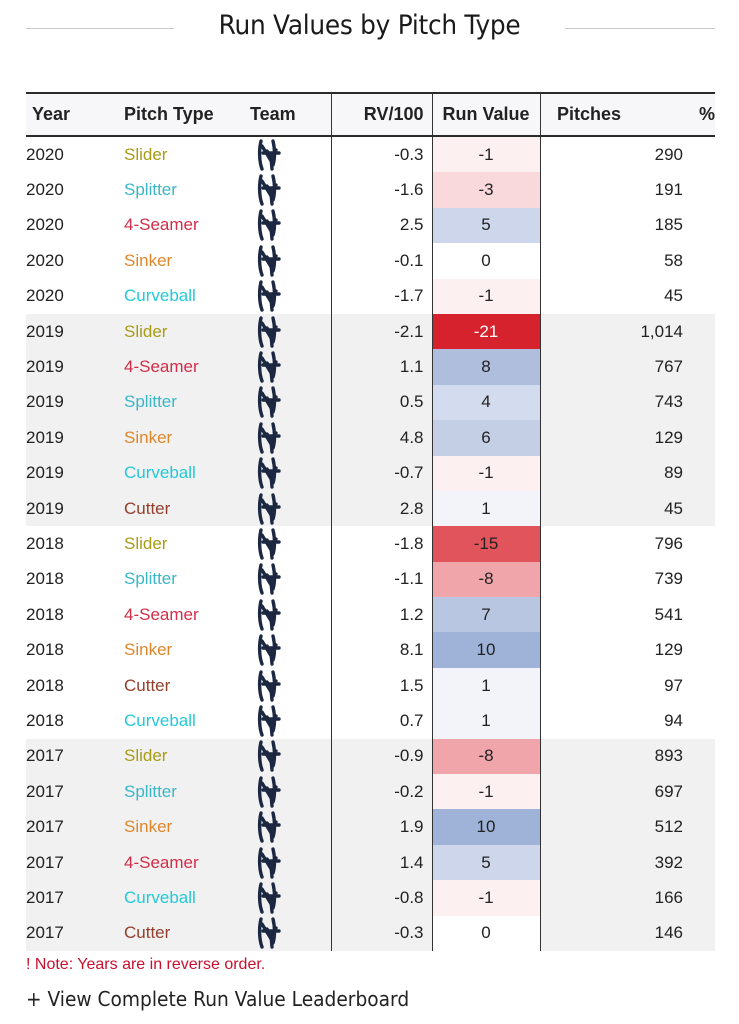 The image size is (739, 1024). What do you see at coordinates (486, 114) in the screenshot?
I see `column-header-run-value: Run Value` at bounding box center [486, 114].